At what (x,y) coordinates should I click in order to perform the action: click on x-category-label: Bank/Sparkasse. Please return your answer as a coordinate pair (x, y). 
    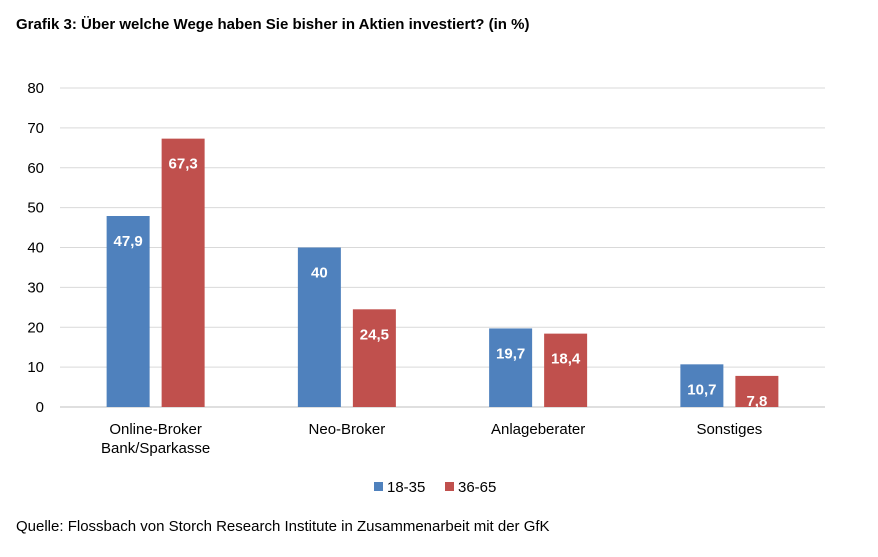
    Looking at the image, I should click on (155, 448).